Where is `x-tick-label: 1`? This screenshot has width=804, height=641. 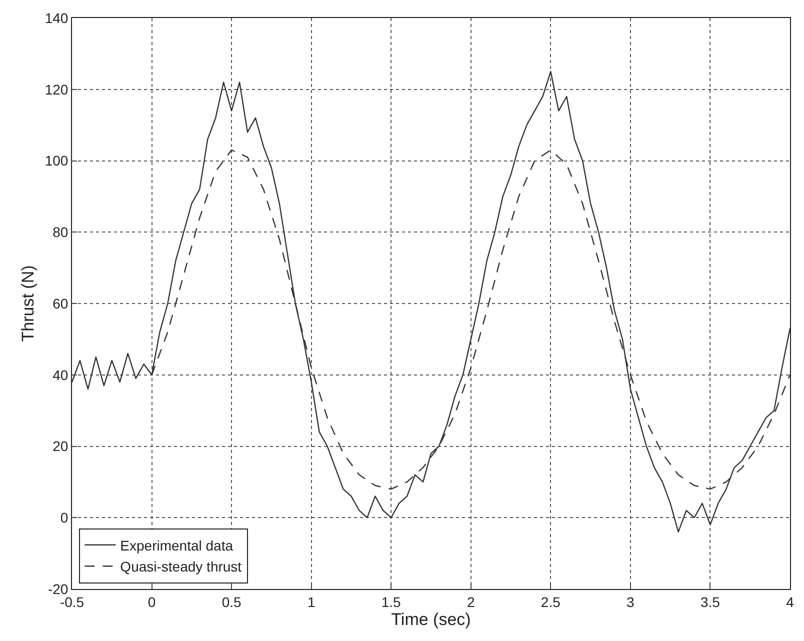 x-tick-label: 1 is located at coordinates (311, 602).